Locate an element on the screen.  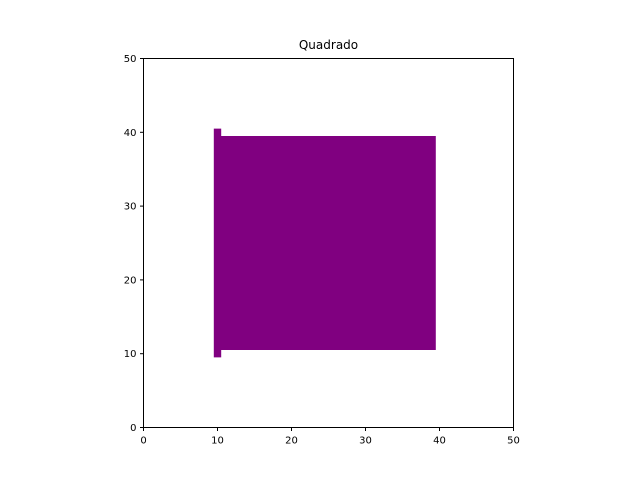
x-tick-label: 50 is located at coordinates (513, 441).